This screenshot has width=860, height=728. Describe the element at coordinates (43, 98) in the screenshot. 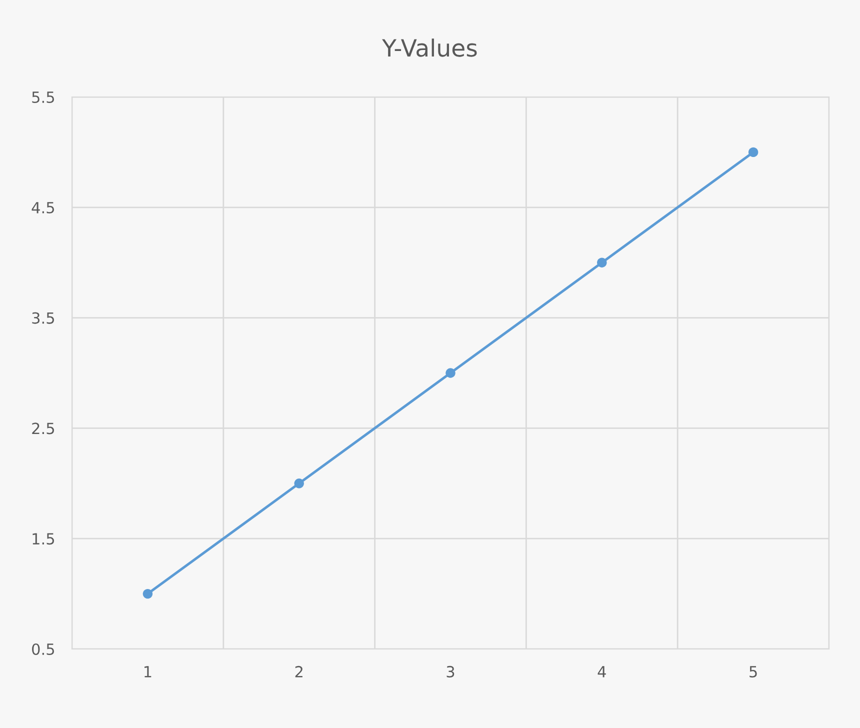

I see `y-tick-label: 5.5` at that location.